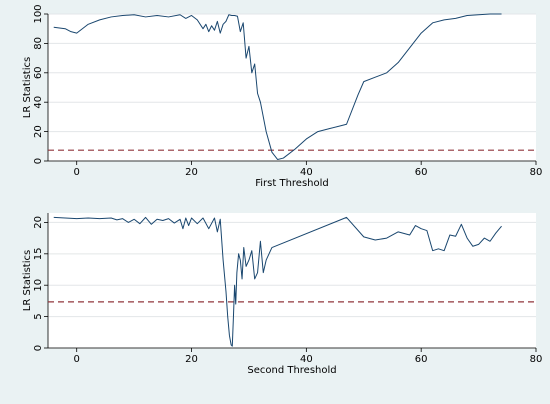  Describe the element at coordinates (38, 13) in the screenshot. I see `y-tick-label: 100` at that location.